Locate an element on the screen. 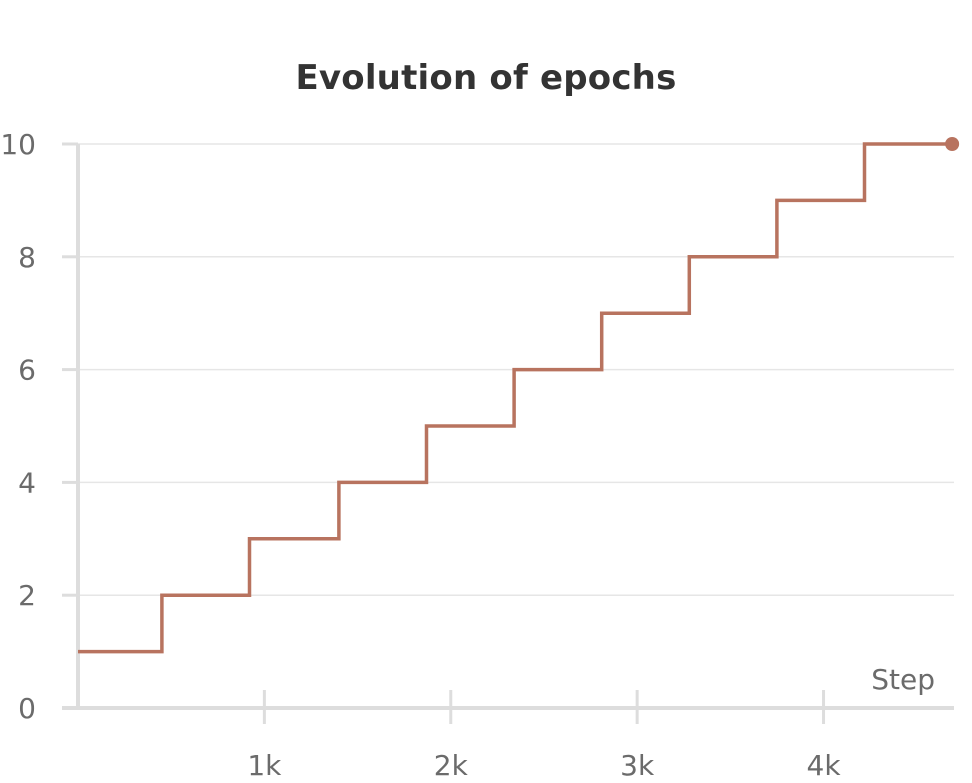  y-tick-labels: 0 2 4 6 8 10 is located at coordinates (18, 426).